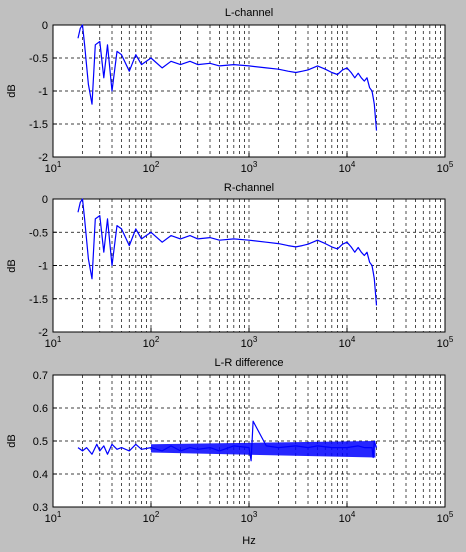 This screenshot has width=466, height=552. I want to click on chart-title: L-R difference, so click(249, 363).